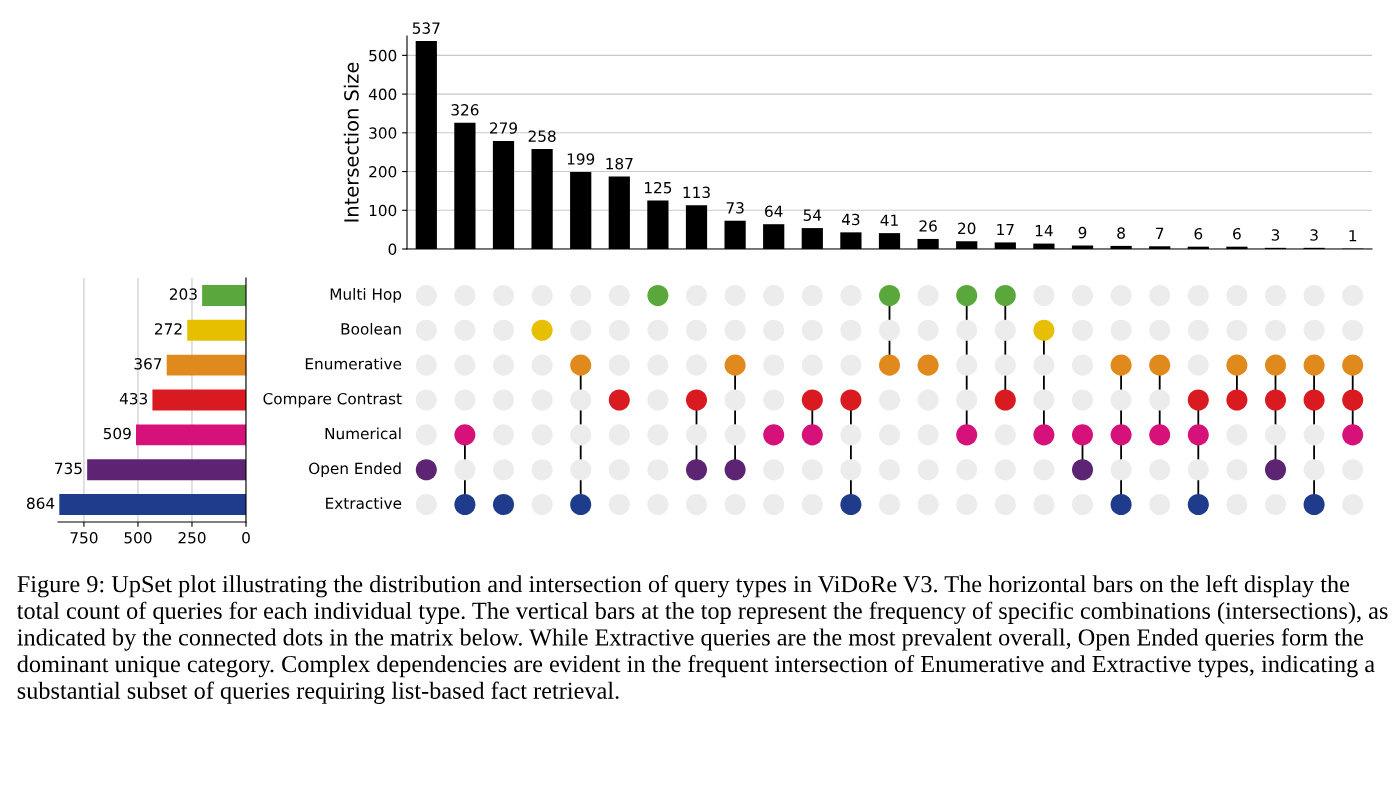 The height and width of the screenshot is (811, 1395). What do you see at coordinates (928, 226) in the screenshot?
I see `data-label: 26` at bounding box center [928, 226].